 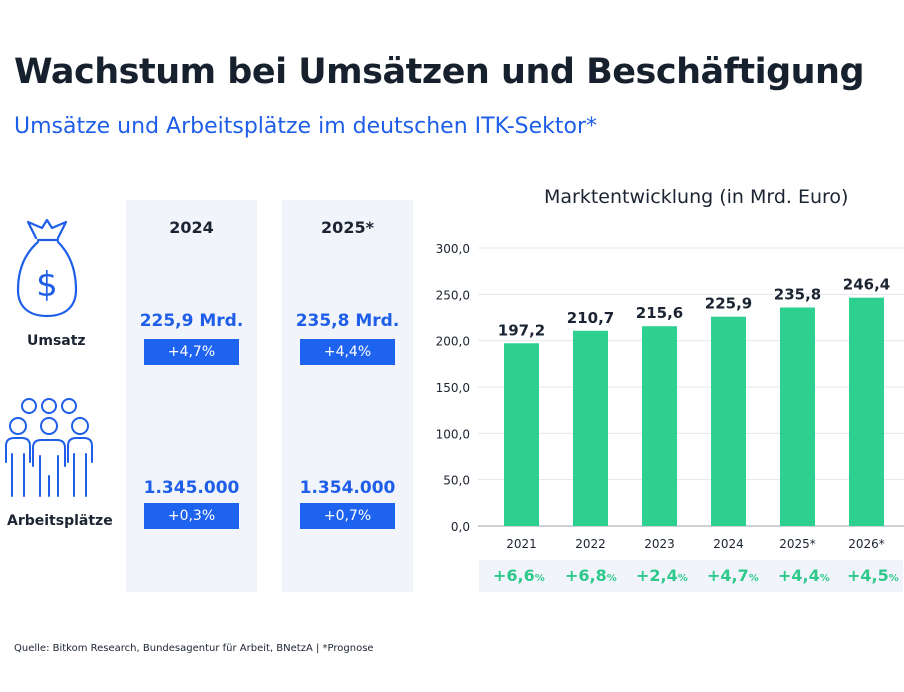 I want to click on arbeitsplaetze-value-2024: 1.345.000, so click(x=191, y=488).